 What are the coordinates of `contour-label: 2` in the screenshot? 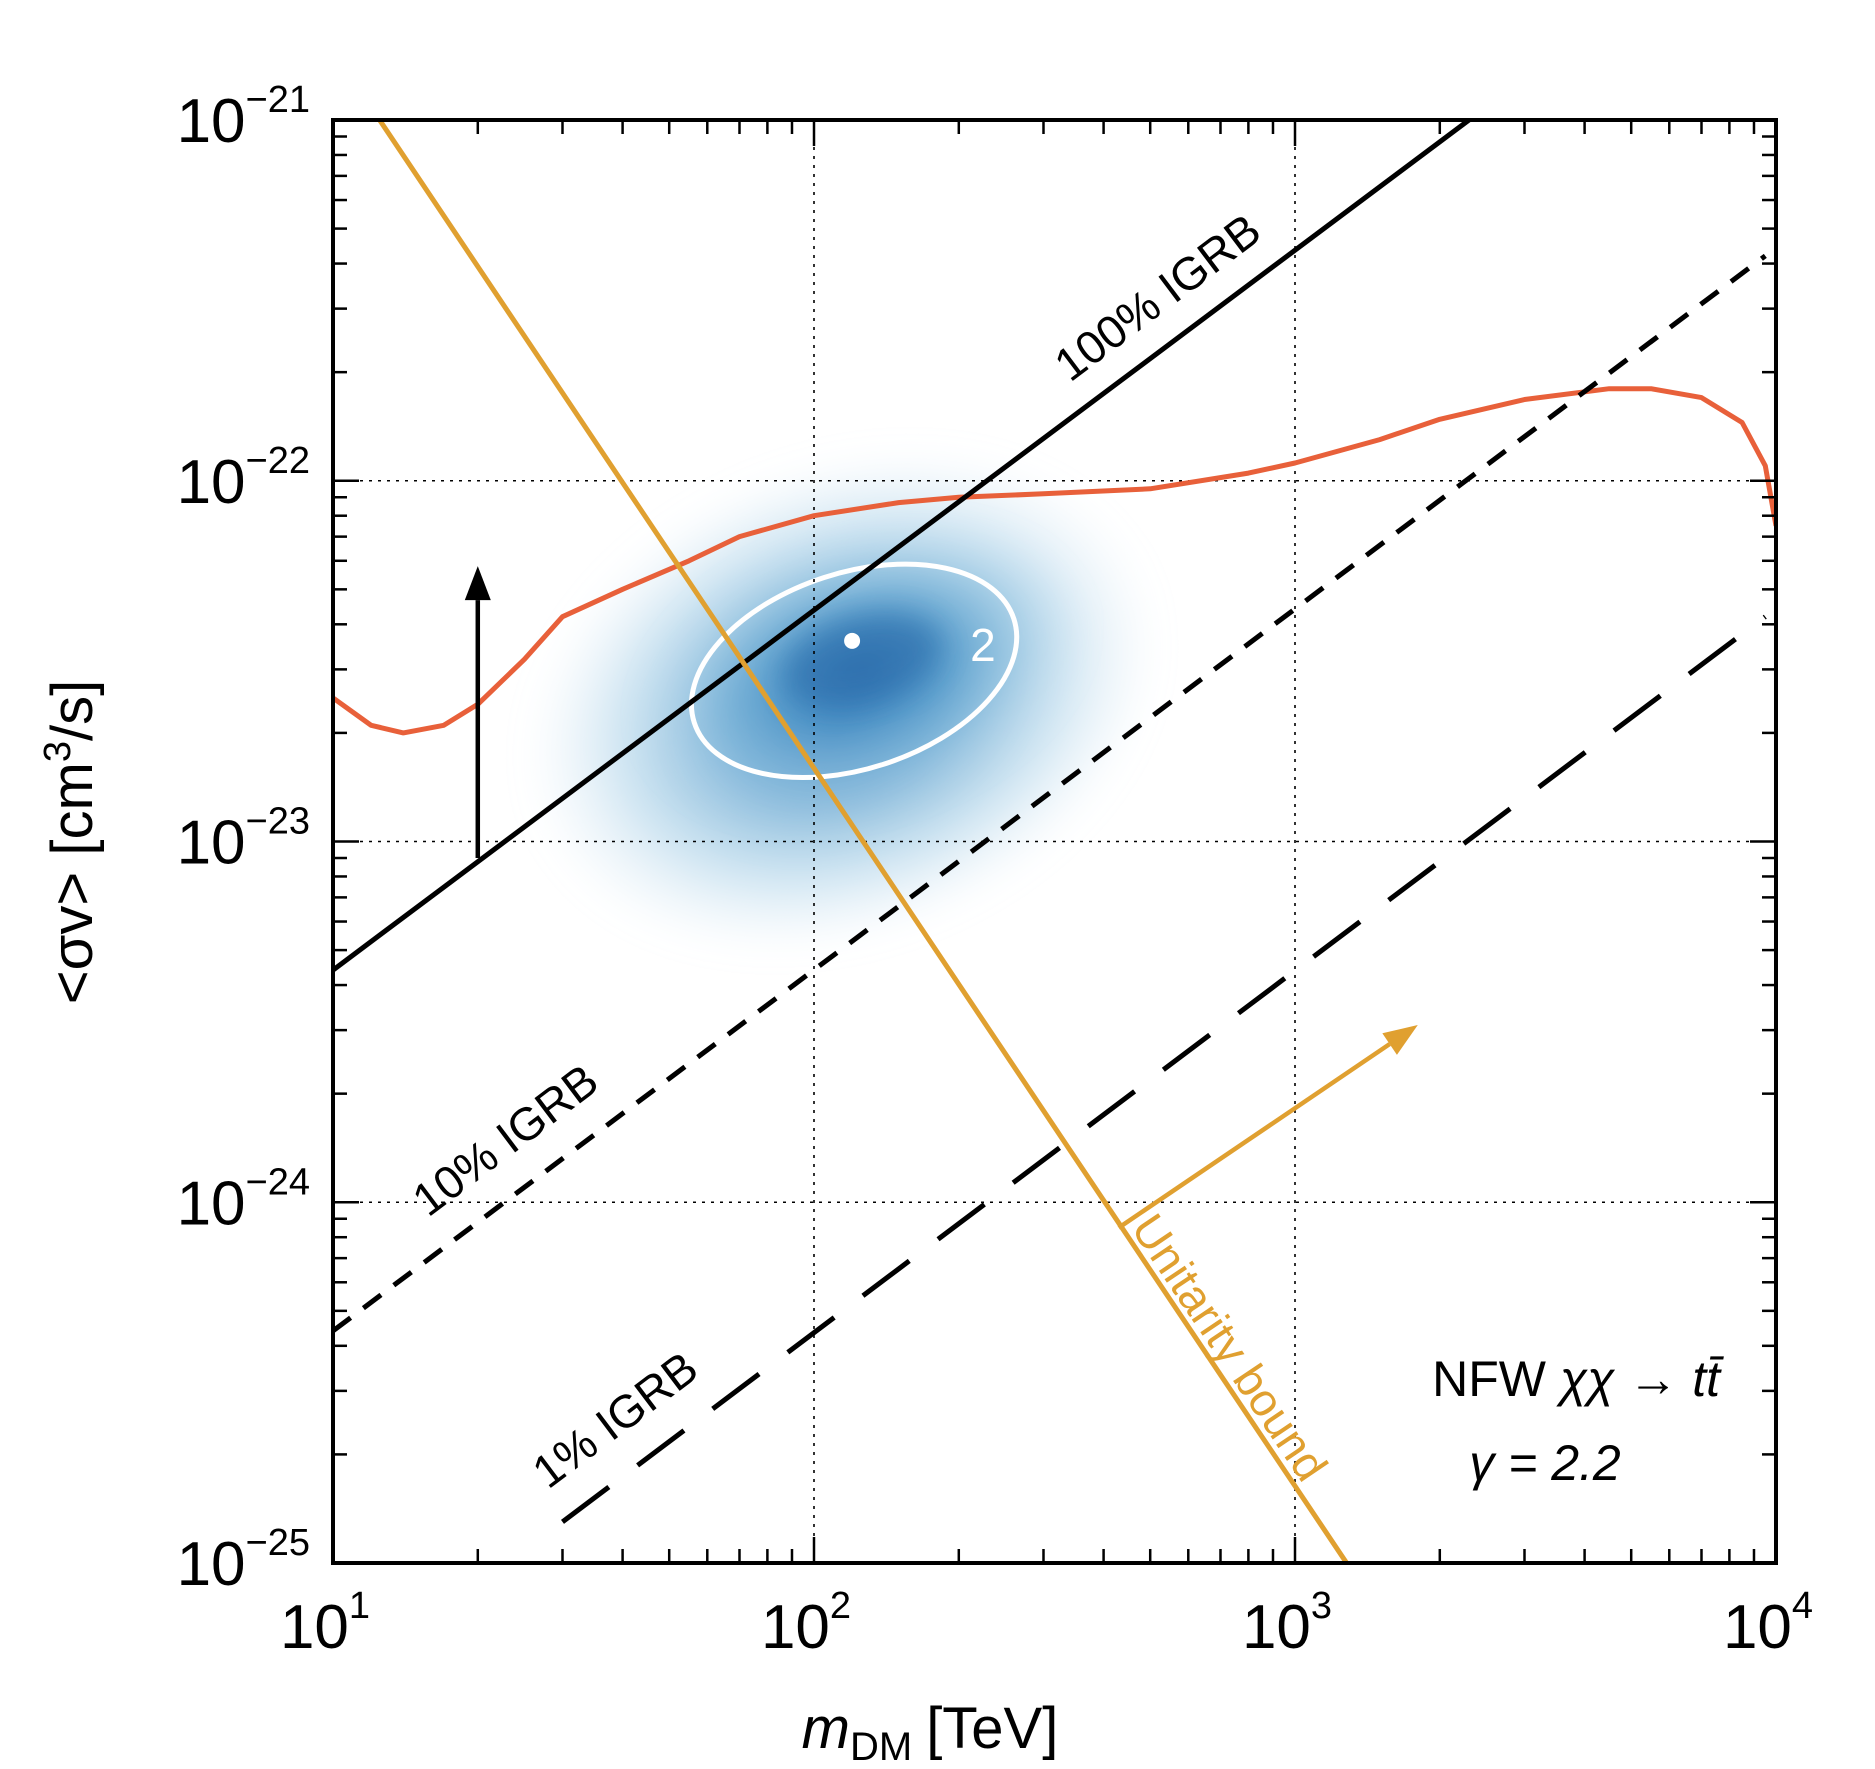 It's located at (983, 645).